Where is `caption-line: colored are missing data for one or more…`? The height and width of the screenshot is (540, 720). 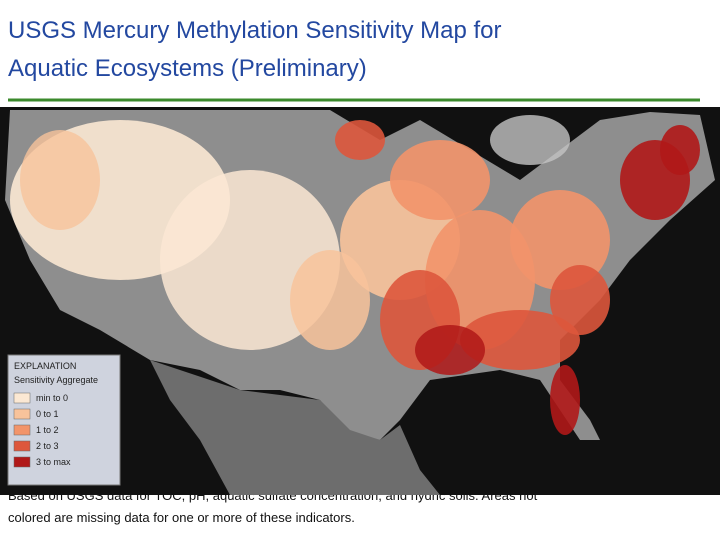
caption-line: colored are missing data for one or more… is located at coordinates (181, 517).